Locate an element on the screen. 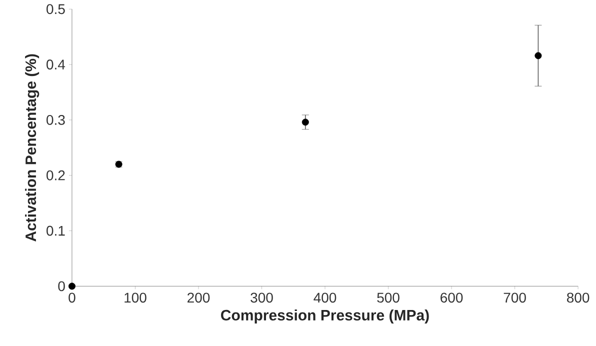 The height and width of the screenshot is (346, 596). x-tick-label: 500 is located at coordinates (388, 297).